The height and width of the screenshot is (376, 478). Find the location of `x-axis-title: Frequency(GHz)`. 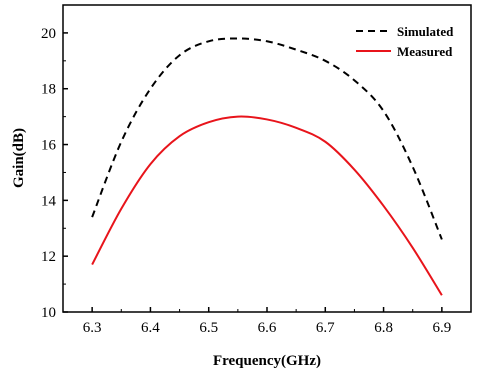

x-axis-title: Frequency(GHz) is located at coordinates (267, 361).